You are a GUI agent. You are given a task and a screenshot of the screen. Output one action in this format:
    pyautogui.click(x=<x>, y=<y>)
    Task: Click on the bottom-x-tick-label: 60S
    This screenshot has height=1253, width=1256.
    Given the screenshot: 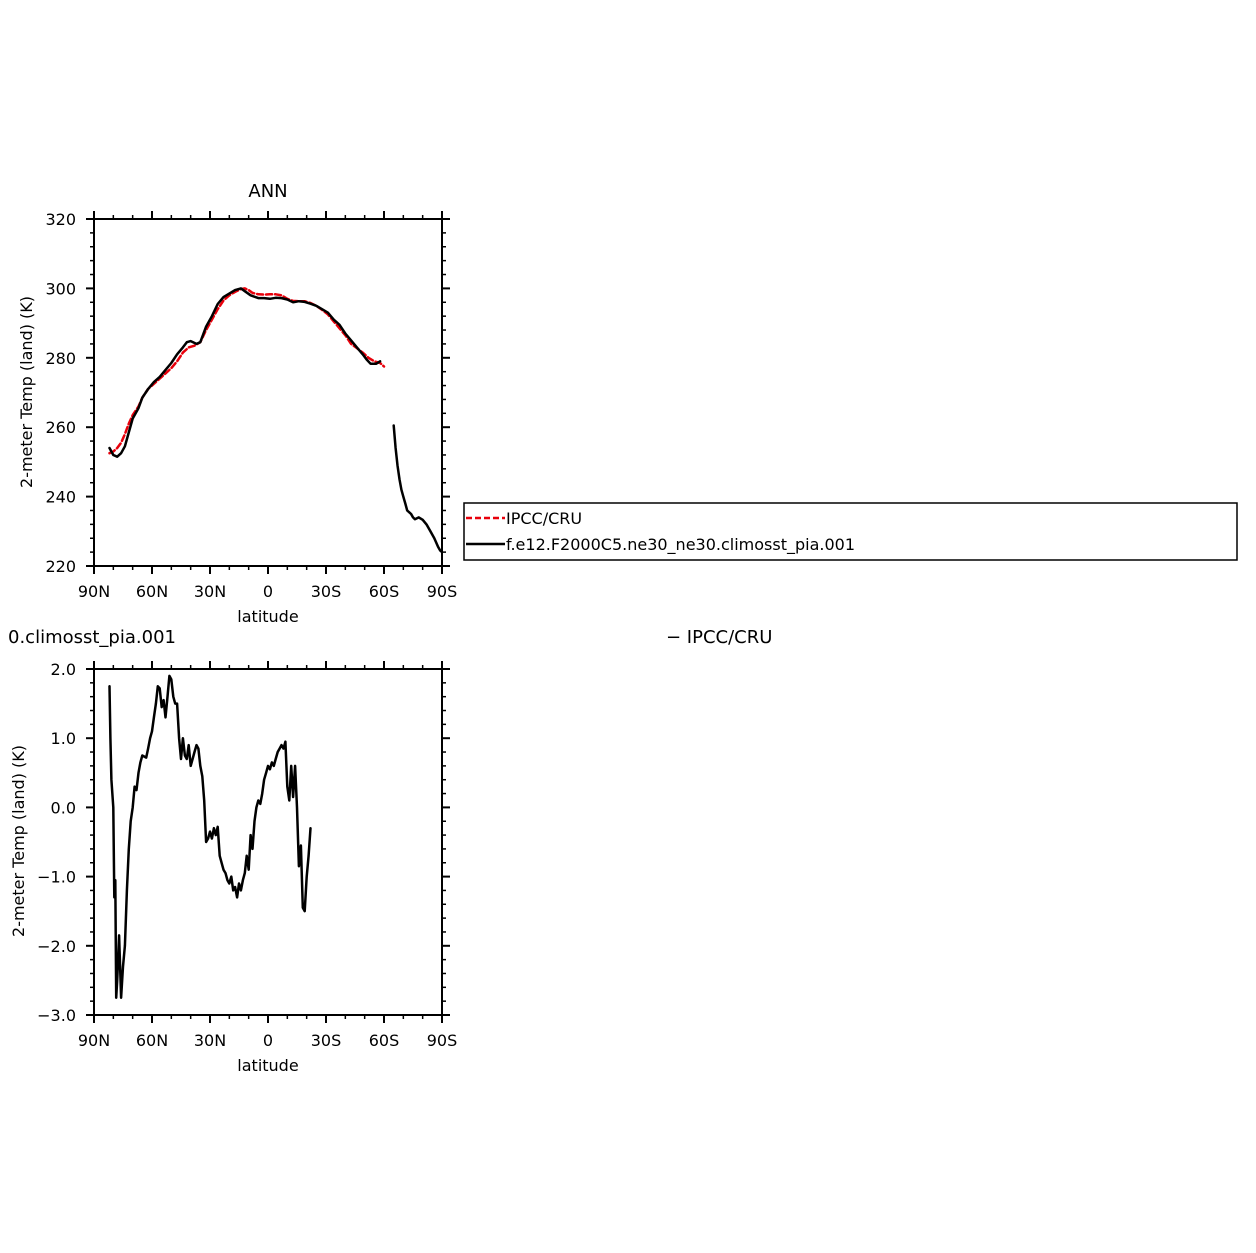 What is the action you would take?
    pyautogui.click(x=384, y=1040)
    